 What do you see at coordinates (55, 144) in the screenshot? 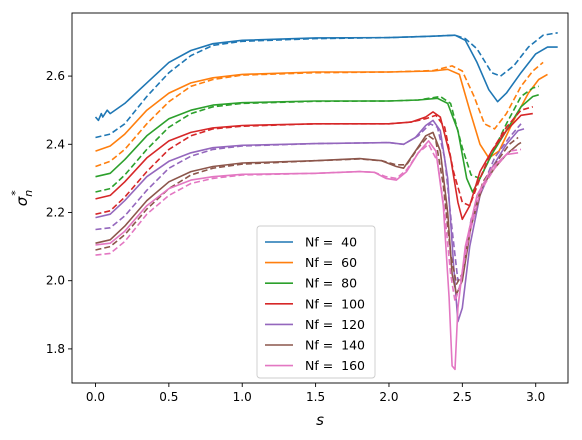
I see `y-tick-label: 2.4` at bounding box center [55, 144].